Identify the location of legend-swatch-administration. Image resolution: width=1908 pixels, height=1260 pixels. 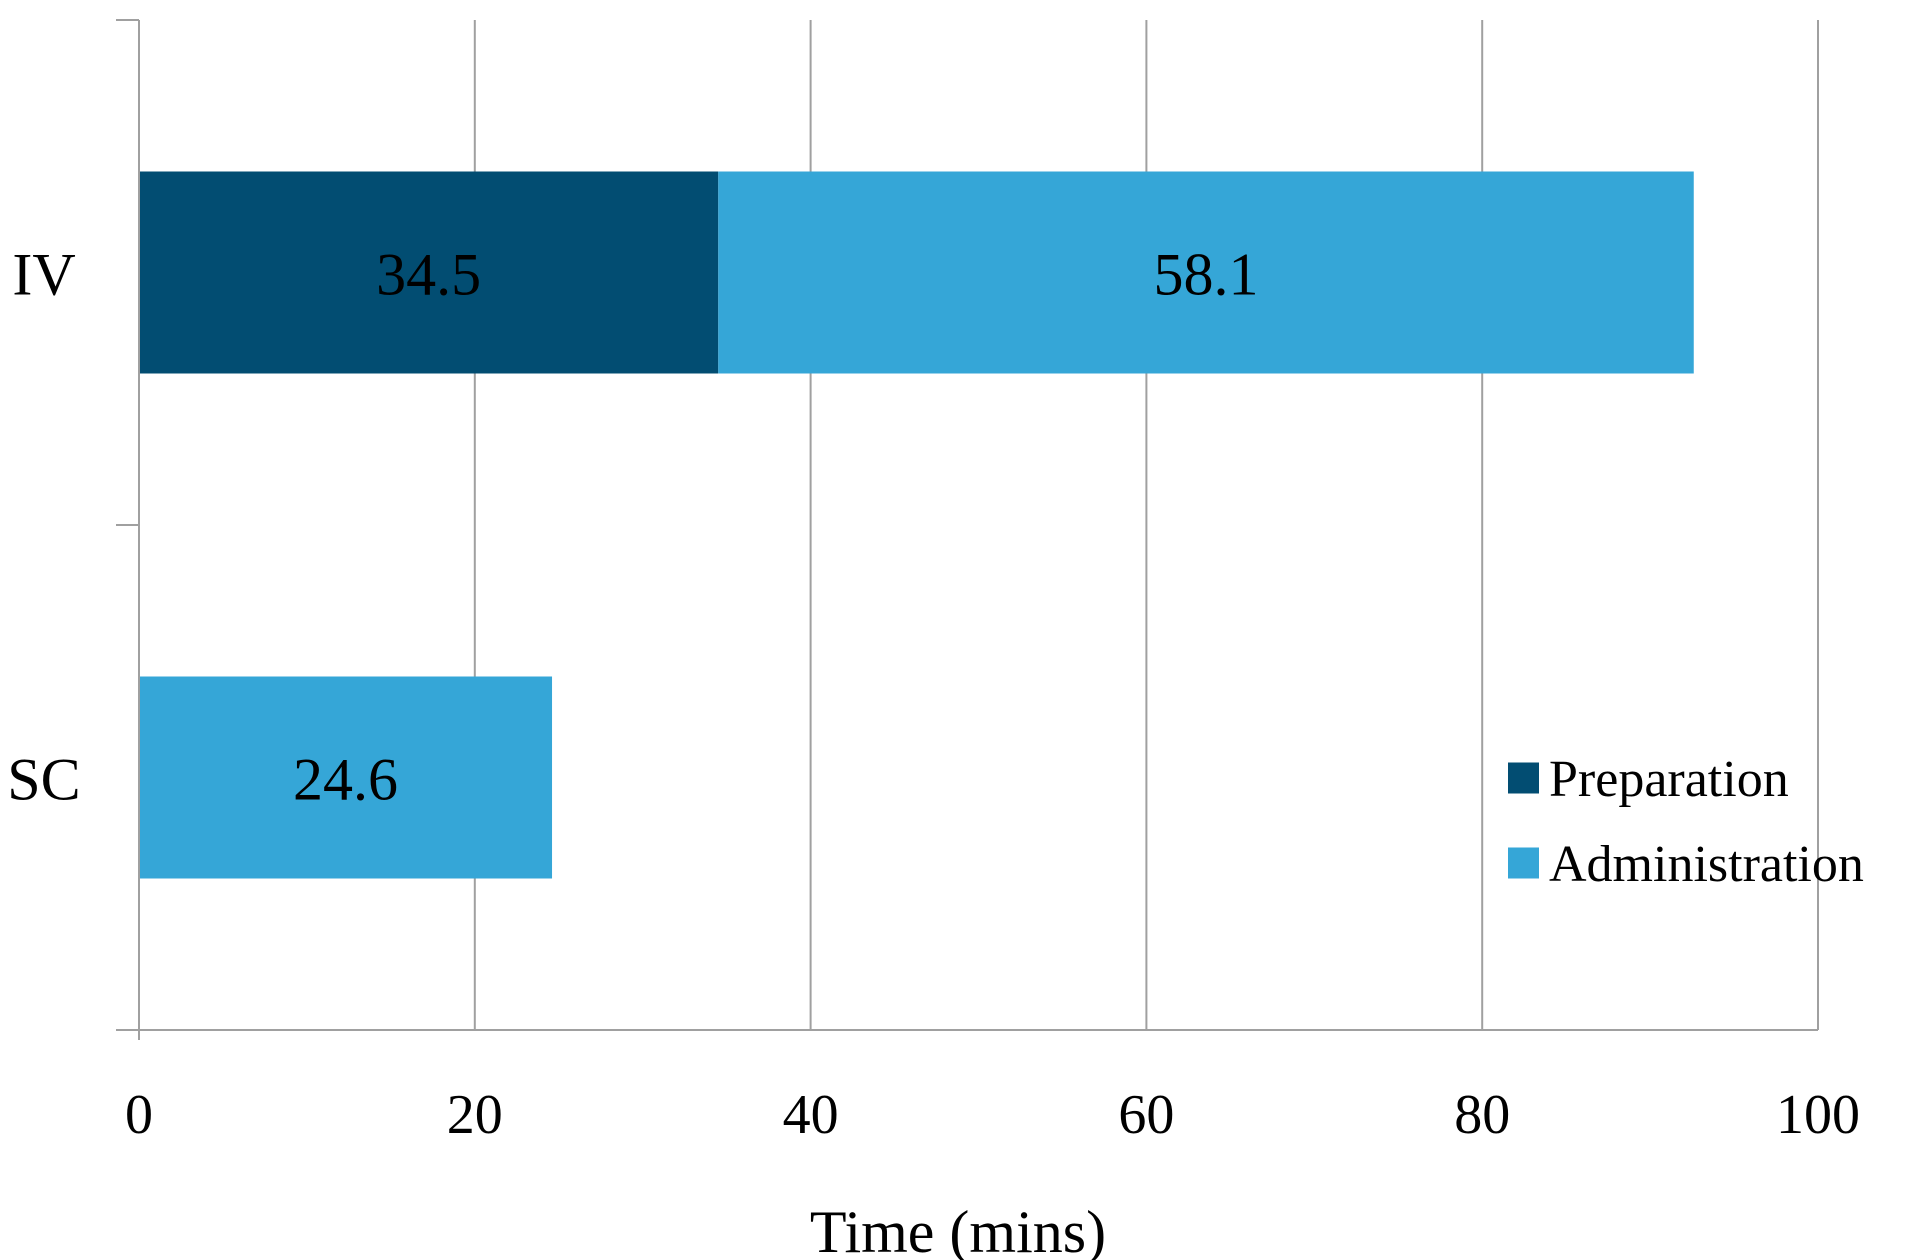
(1523, 863).